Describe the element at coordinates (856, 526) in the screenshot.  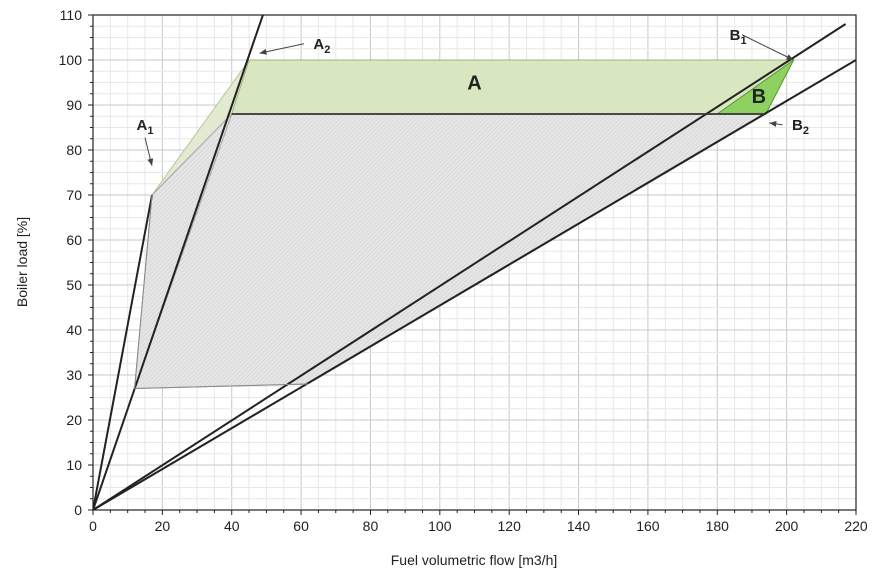
I see `x-tick-label: 220` at that location.